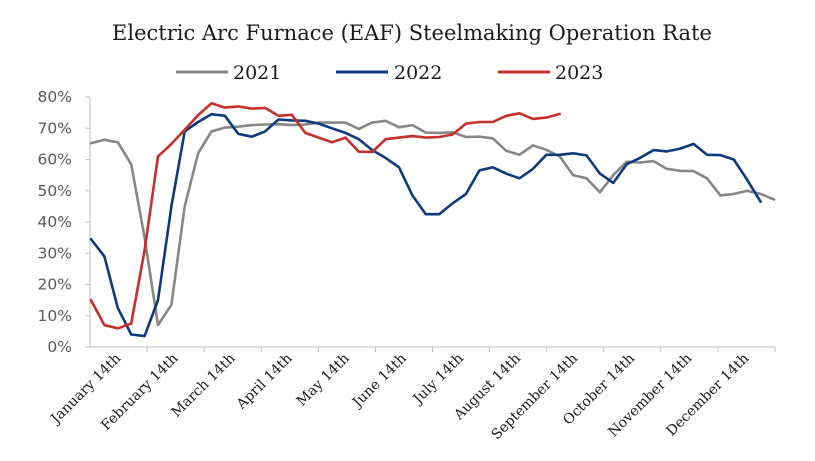 This screenshot has width=815, height=461. I want to click on legend-label-2021: 2021, so click(257, 73).